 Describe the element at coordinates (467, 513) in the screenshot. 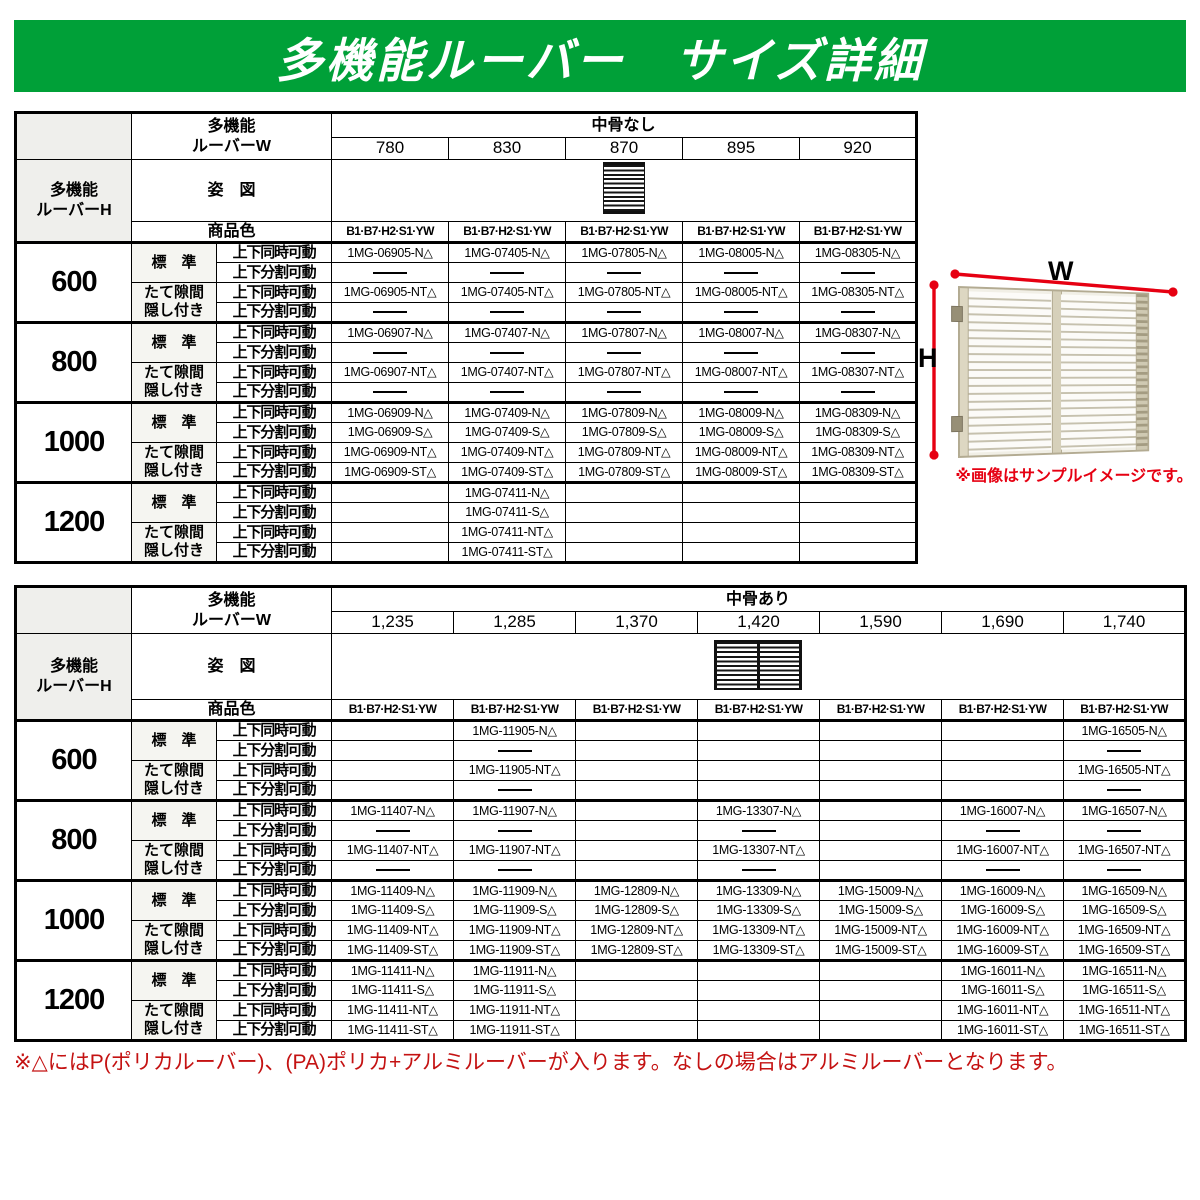

I see `spec-row: 上下分割可動 1MG-07411-S△` at that location.